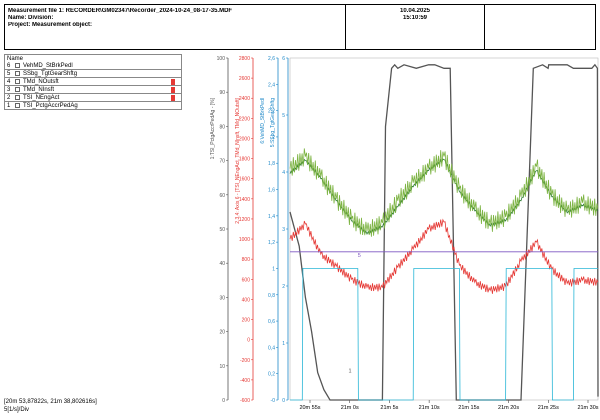  I want to click on axis-tick-label: 800, so click(246, 260).